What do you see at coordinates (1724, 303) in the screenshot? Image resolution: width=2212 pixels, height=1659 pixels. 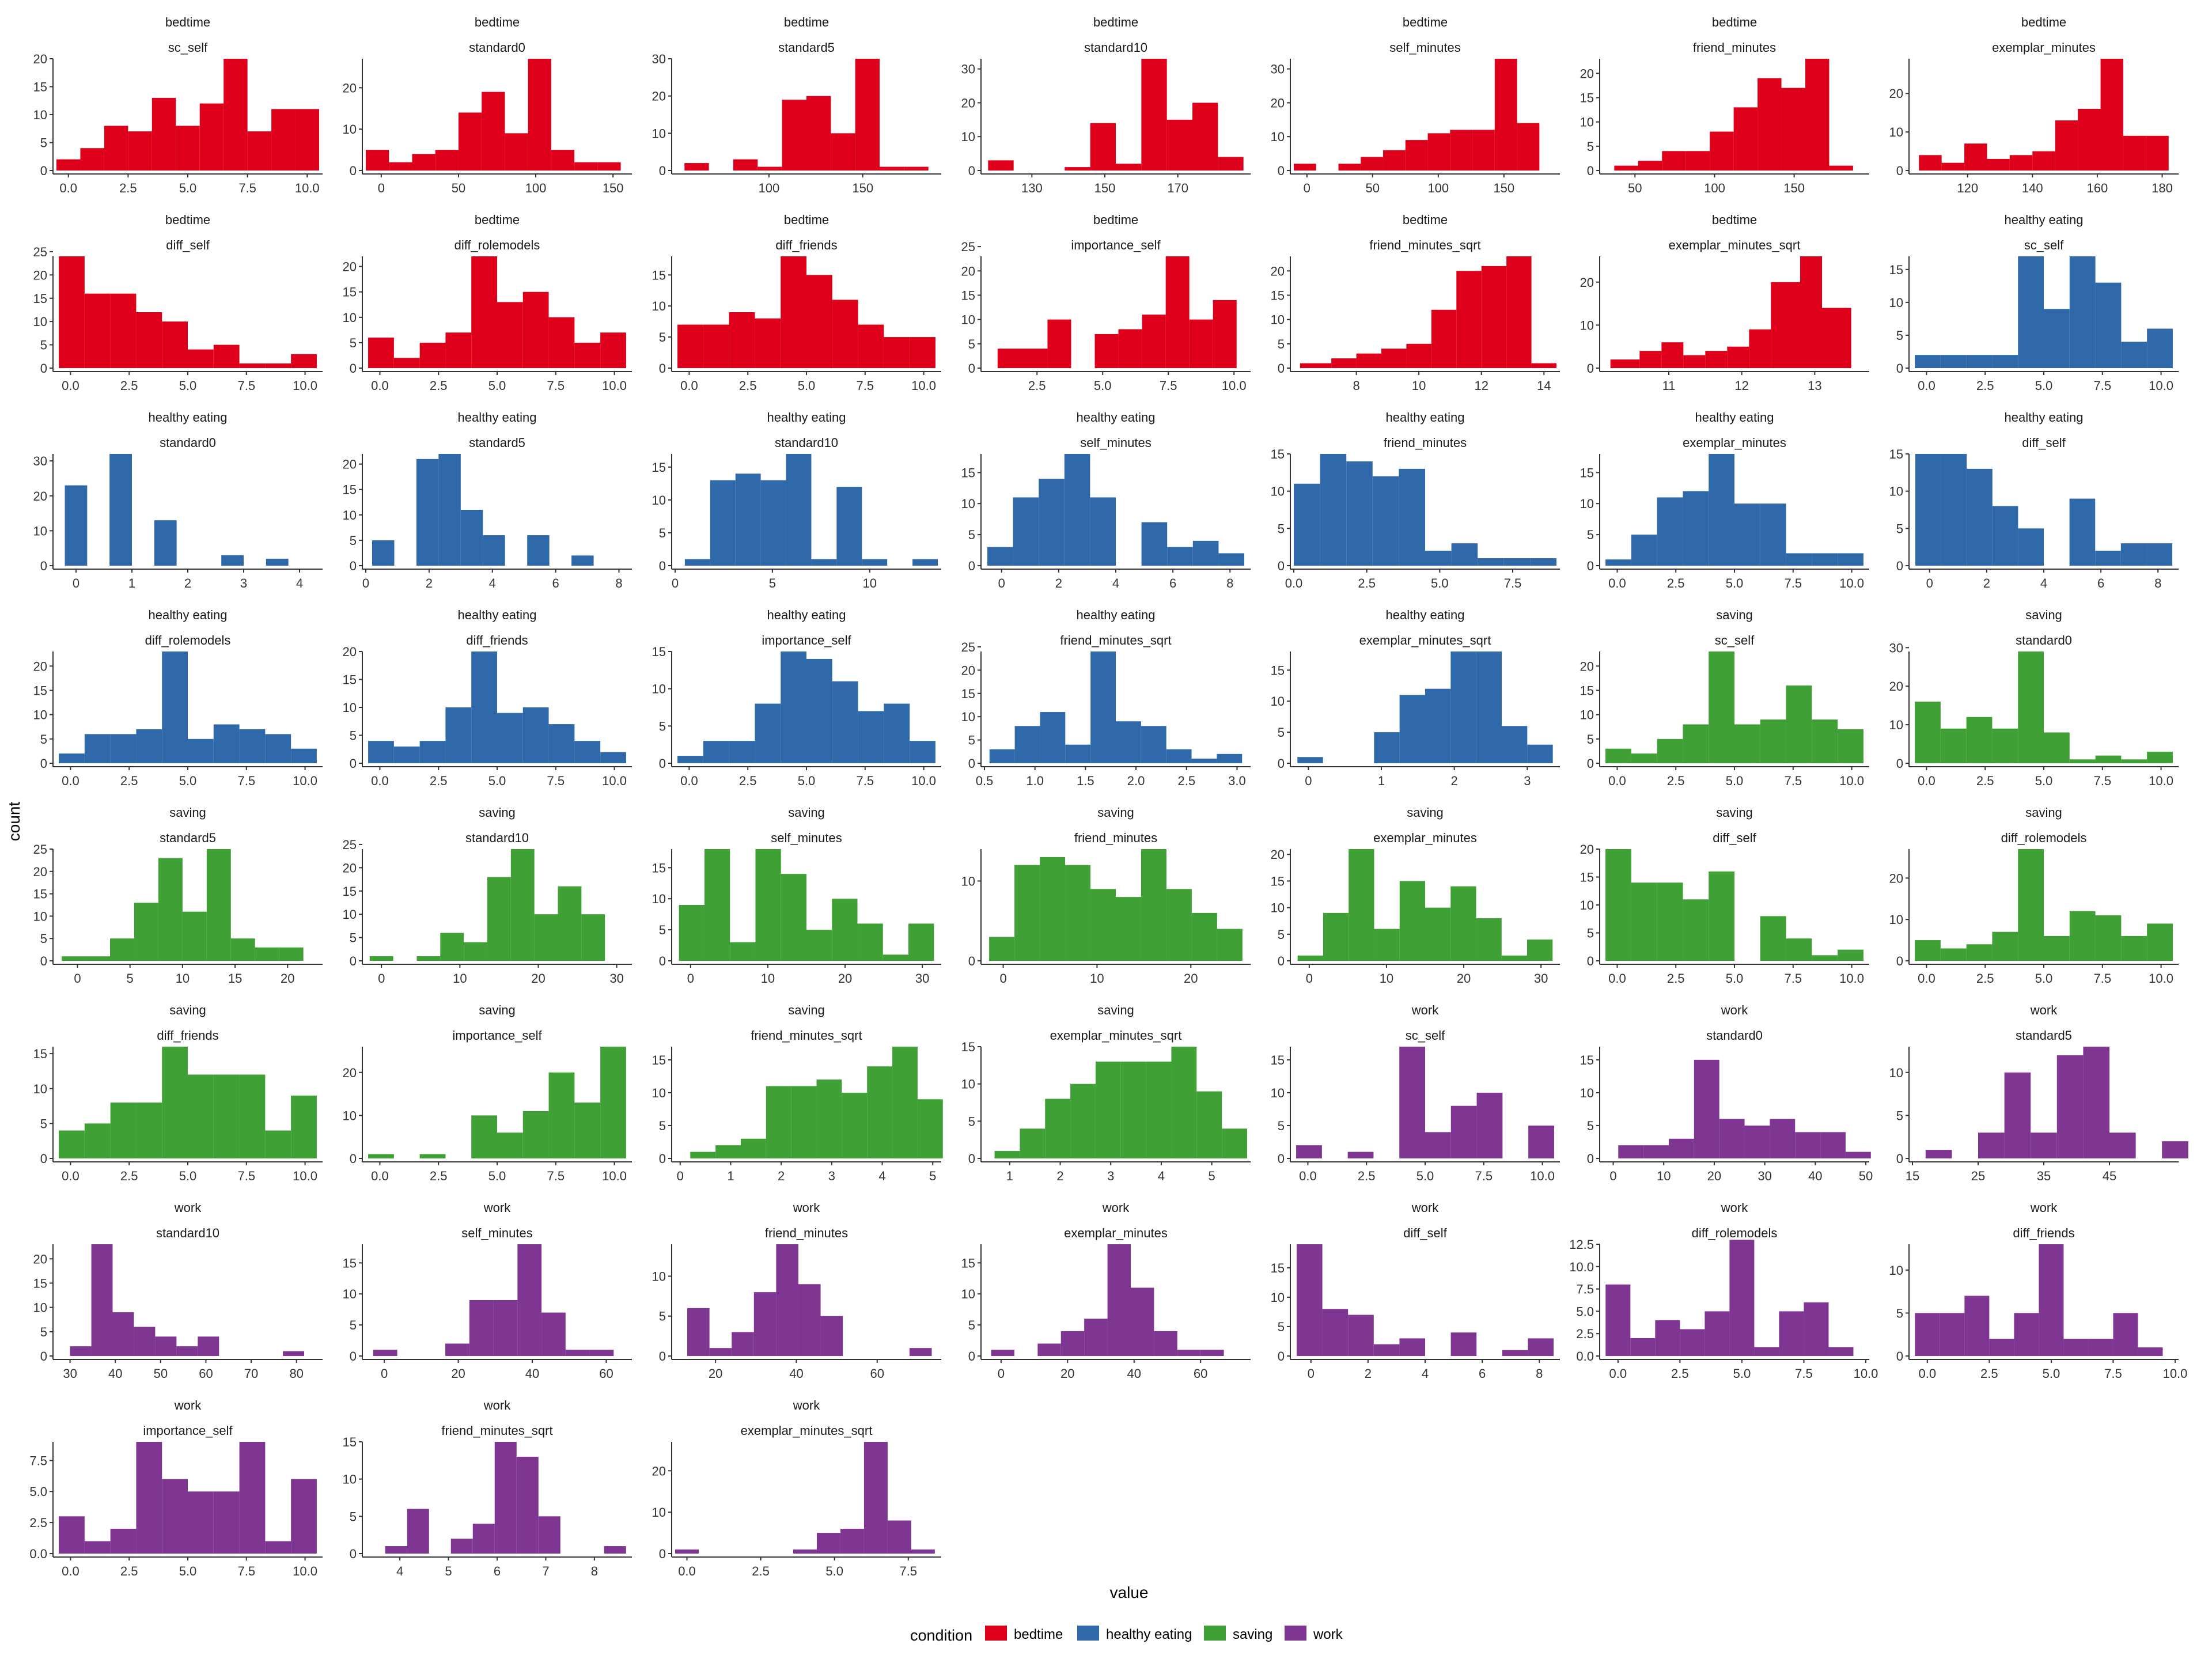 I see `facet-panel-12: bedtime exemplar_minutes_sqrt 0 10 20 11 12 13` at bounding box center [1724, 303].